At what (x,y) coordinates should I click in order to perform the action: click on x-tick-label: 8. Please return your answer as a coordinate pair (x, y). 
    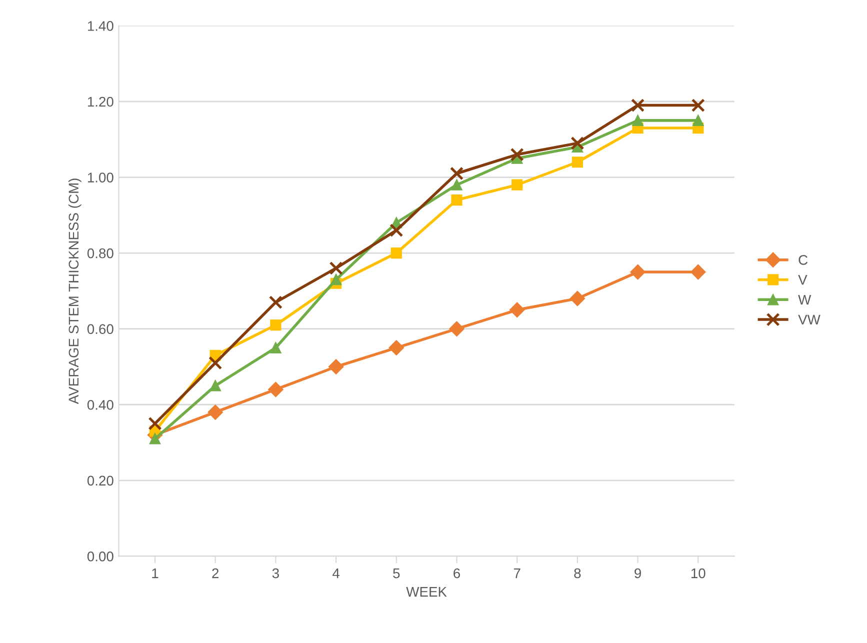
    Looking at the image, I should click on (577, 573).